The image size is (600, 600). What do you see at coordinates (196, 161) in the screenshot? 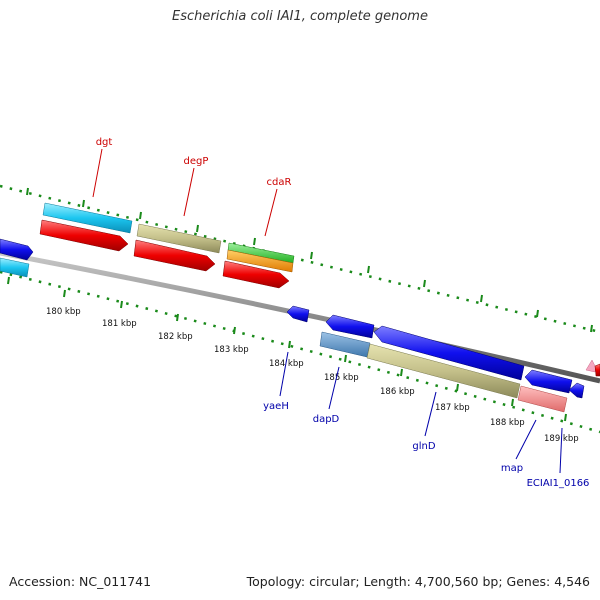
I see `gene-label-forward: degP` at bounding box center [196, 161].